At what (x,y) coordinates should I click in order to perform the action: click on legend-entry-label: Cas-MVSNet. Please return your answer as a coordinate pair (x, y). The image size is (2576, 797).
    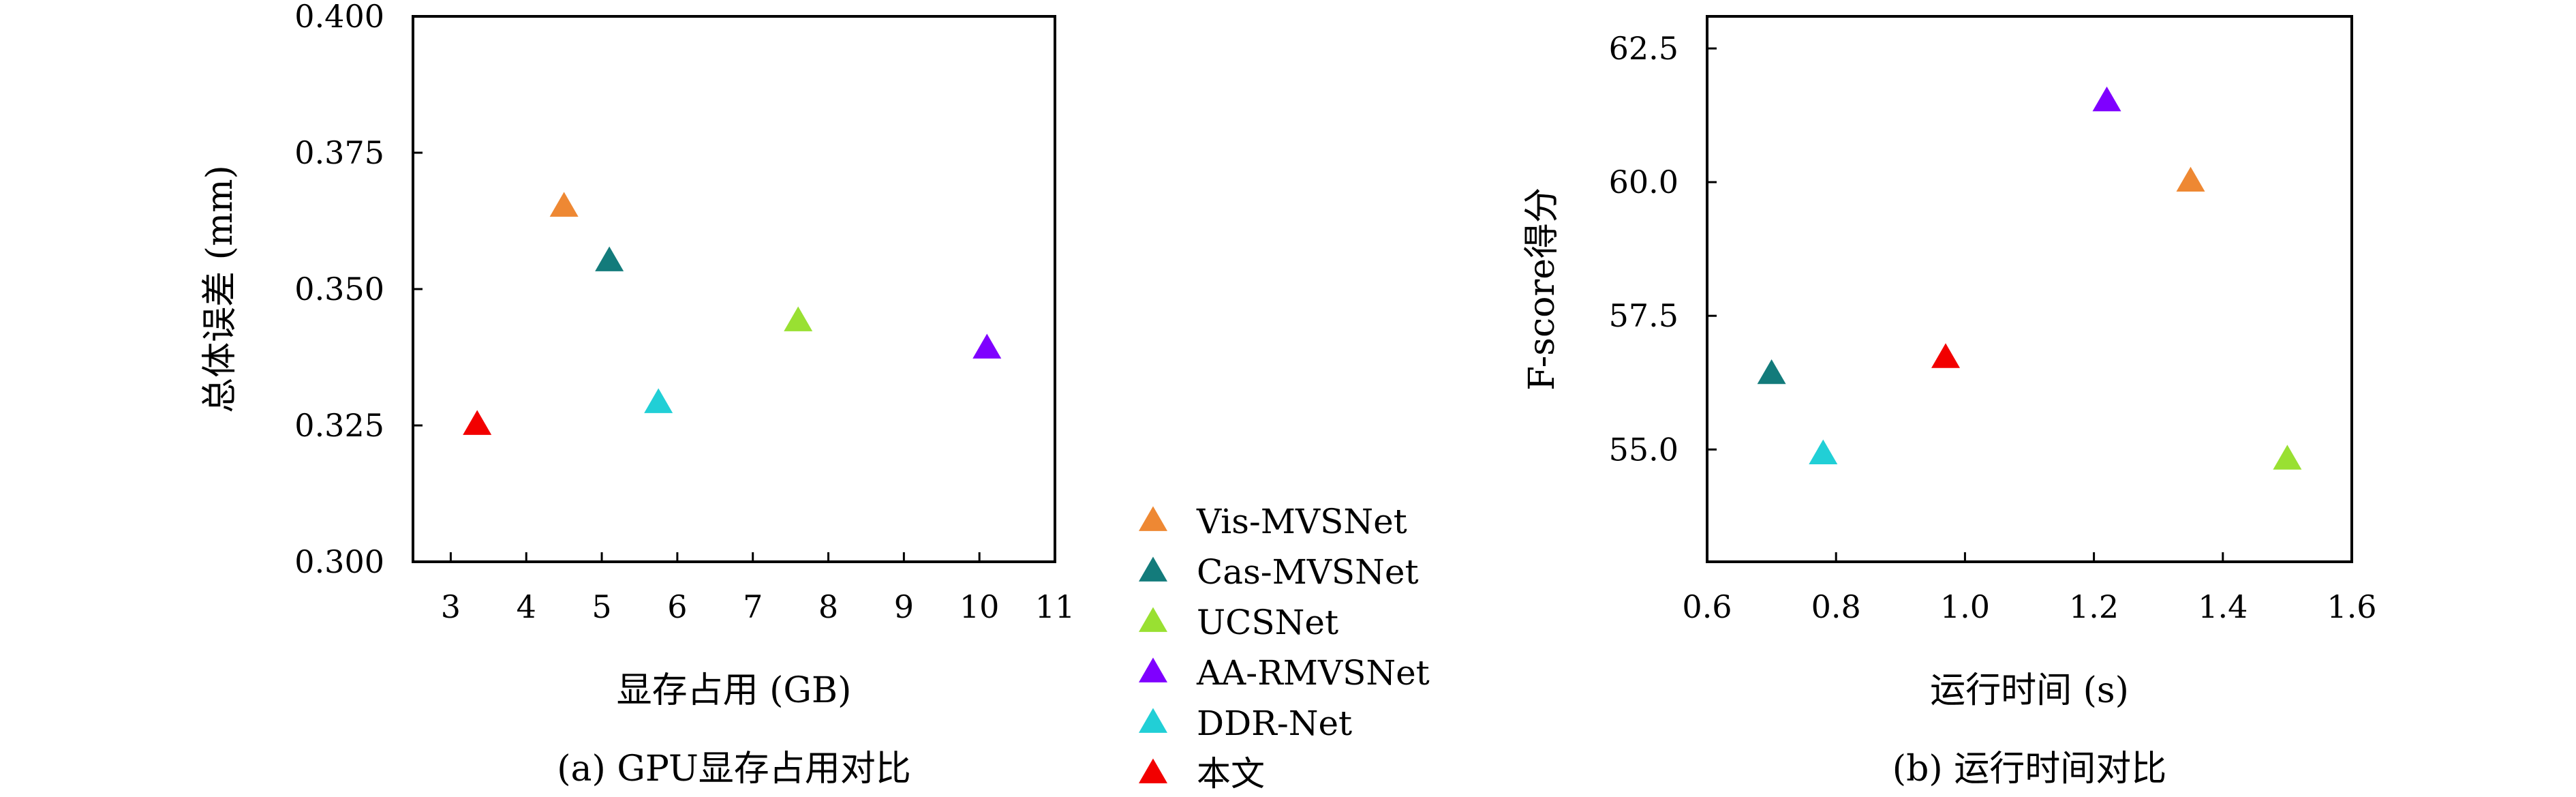
    Looking at the image, I should click on (1308, 572).